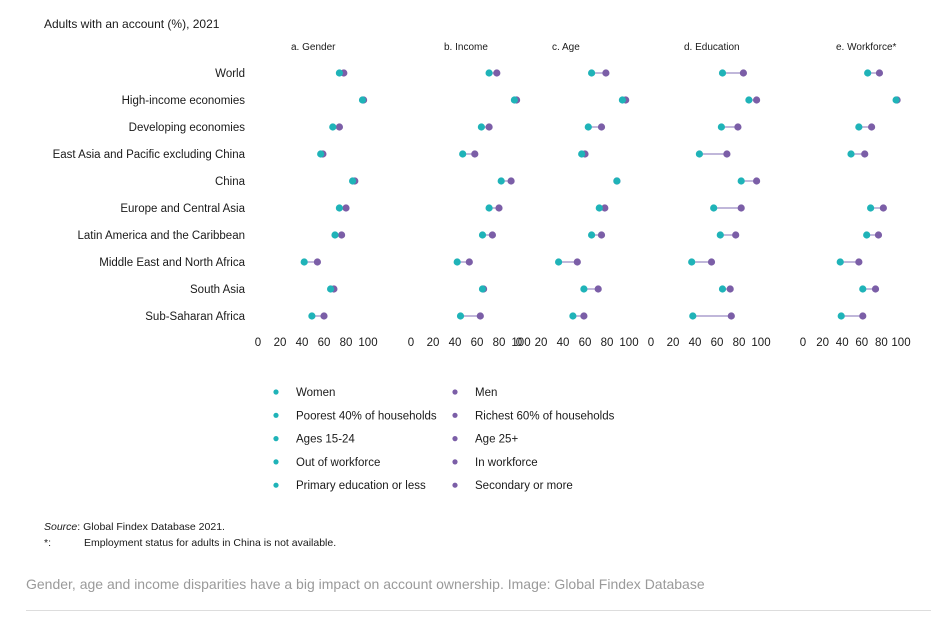 The image size is (946, 617). Describe the element at coordinates (866, 47) in the screenshot. I see `panel-title: e. Workforce*` at that location.